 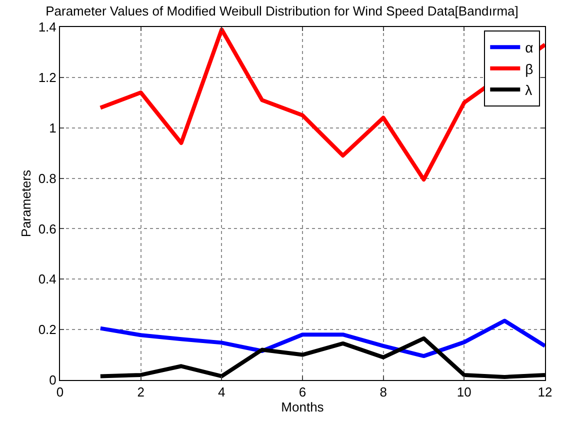 I want to click on y-tick-label: 0.6, so click(x=47, y=228).